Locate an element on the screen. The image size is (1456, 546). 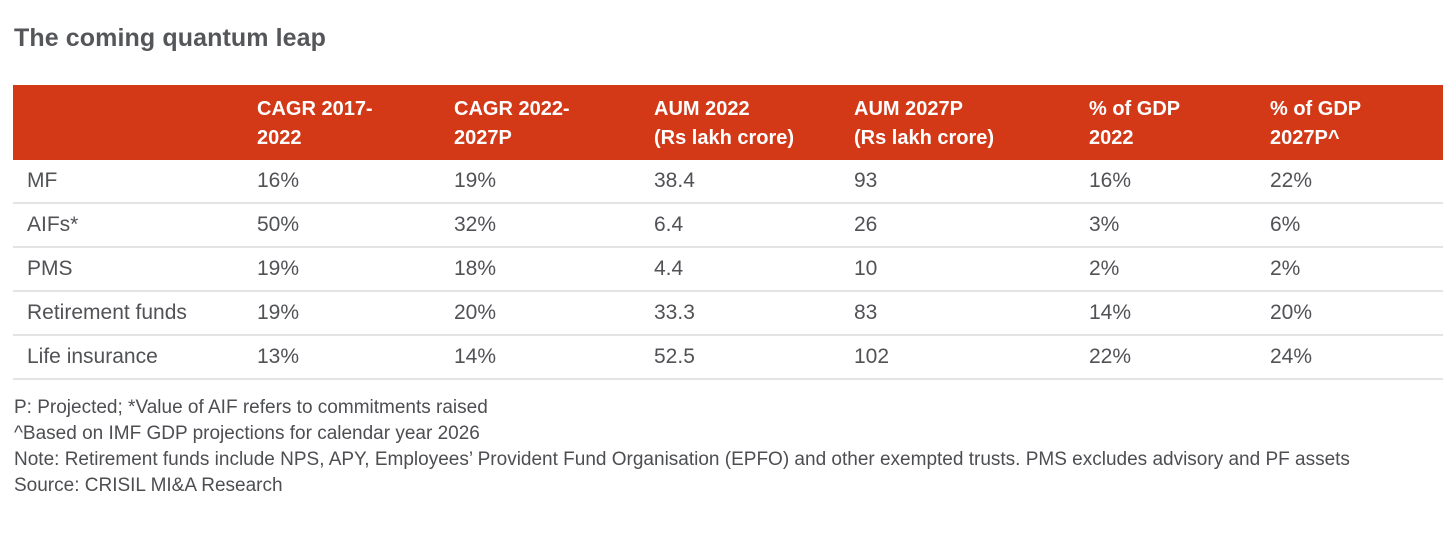
row-label: Life insurance is located at coordinates (92, 356).